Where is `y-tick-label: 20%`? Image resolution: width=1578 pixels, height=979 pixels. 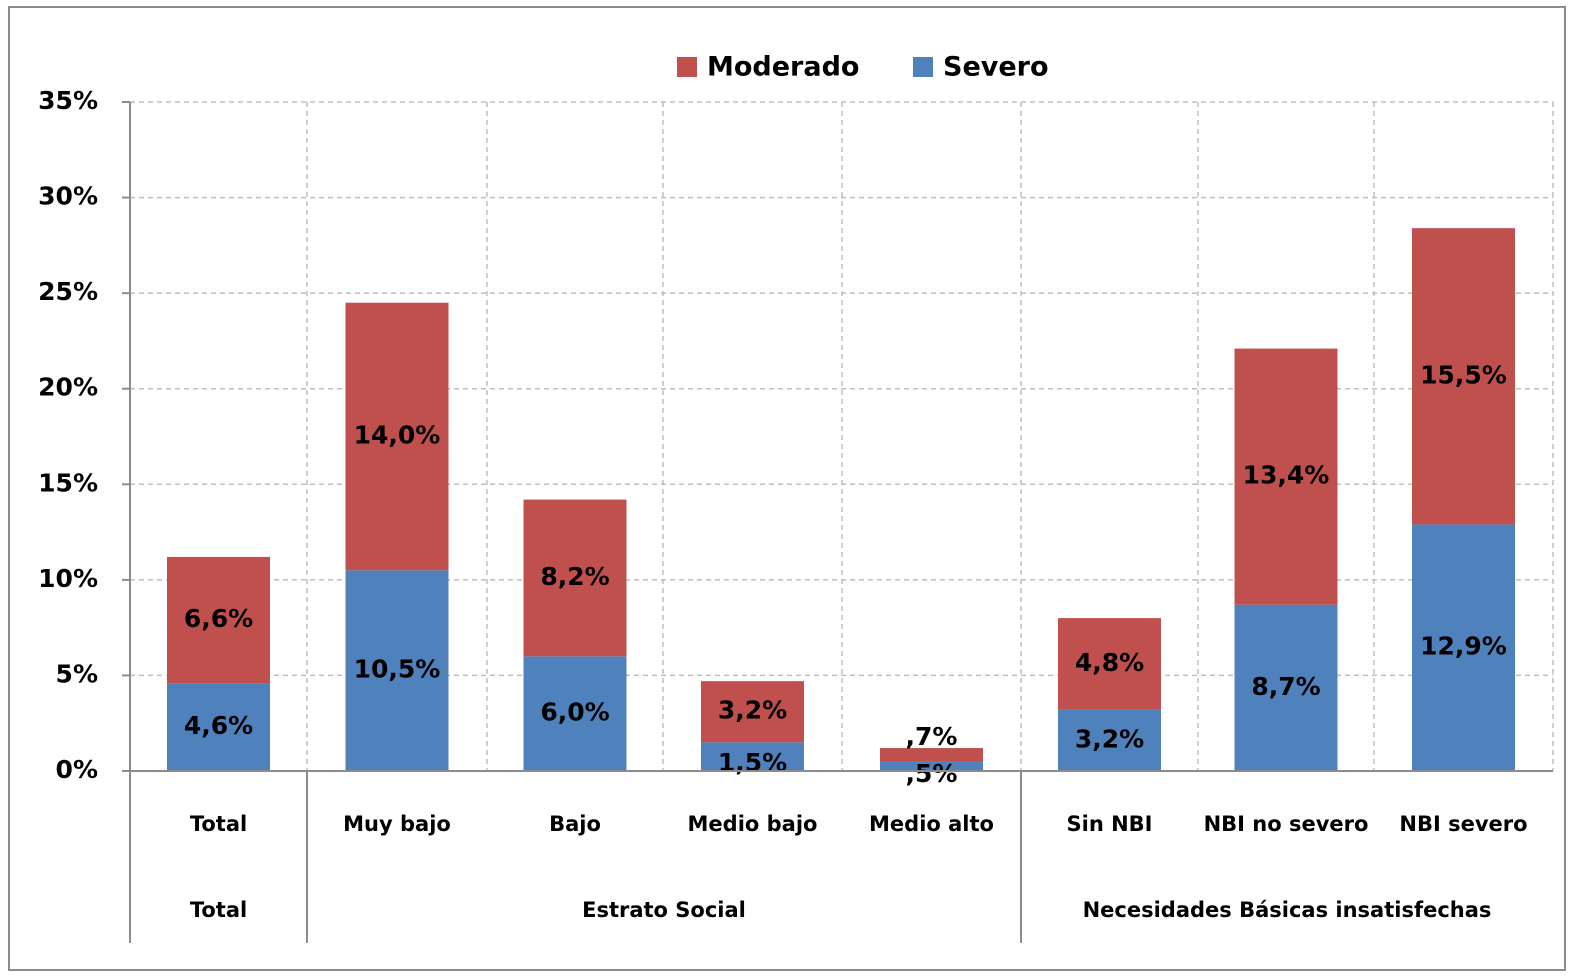 y-tick-label: 20% is located at coordinates (68, 387).